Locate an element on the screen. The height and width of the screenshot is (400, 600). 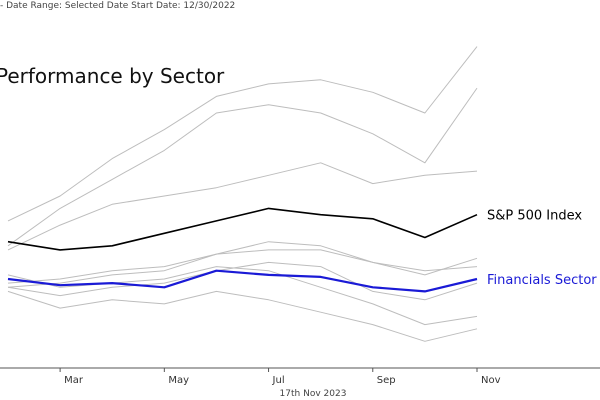
x-tick-label: May is located at coordinates (178, 380).